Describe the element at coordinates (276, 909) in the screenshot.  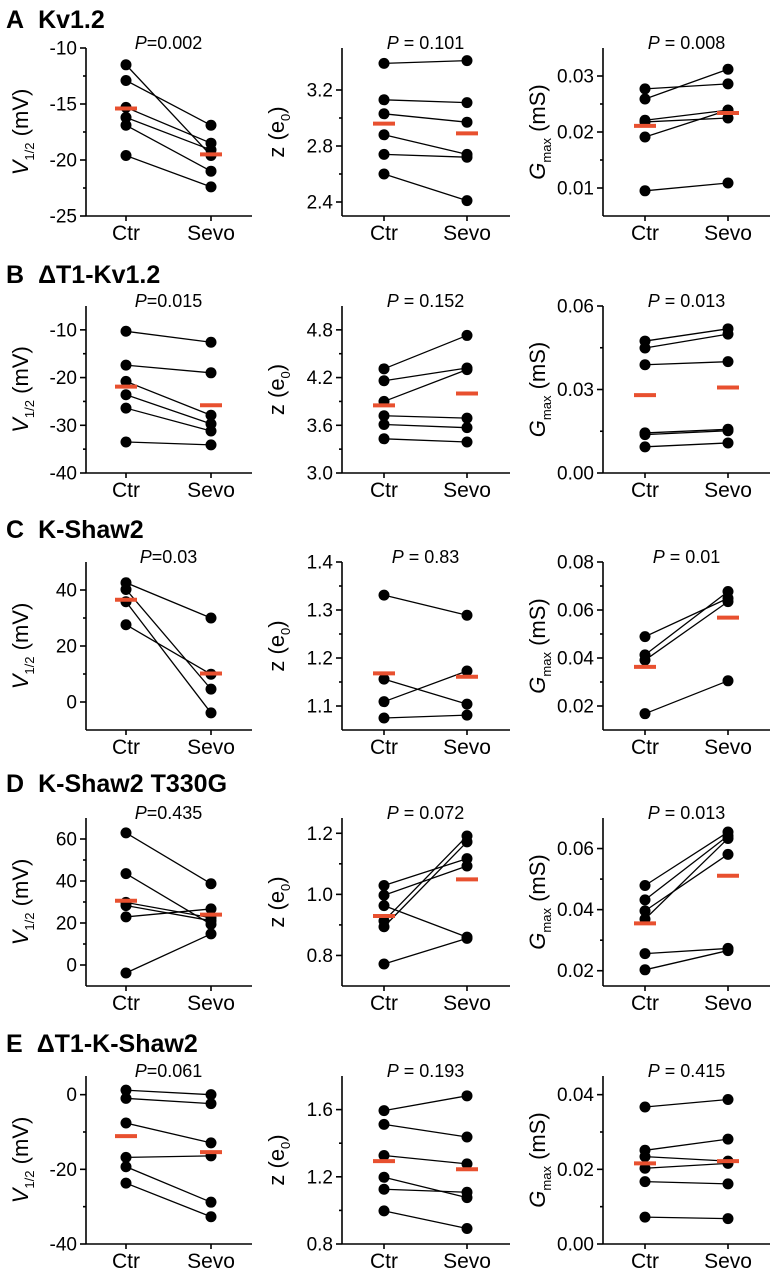
I see `ylabel-main: z (e` at that location.